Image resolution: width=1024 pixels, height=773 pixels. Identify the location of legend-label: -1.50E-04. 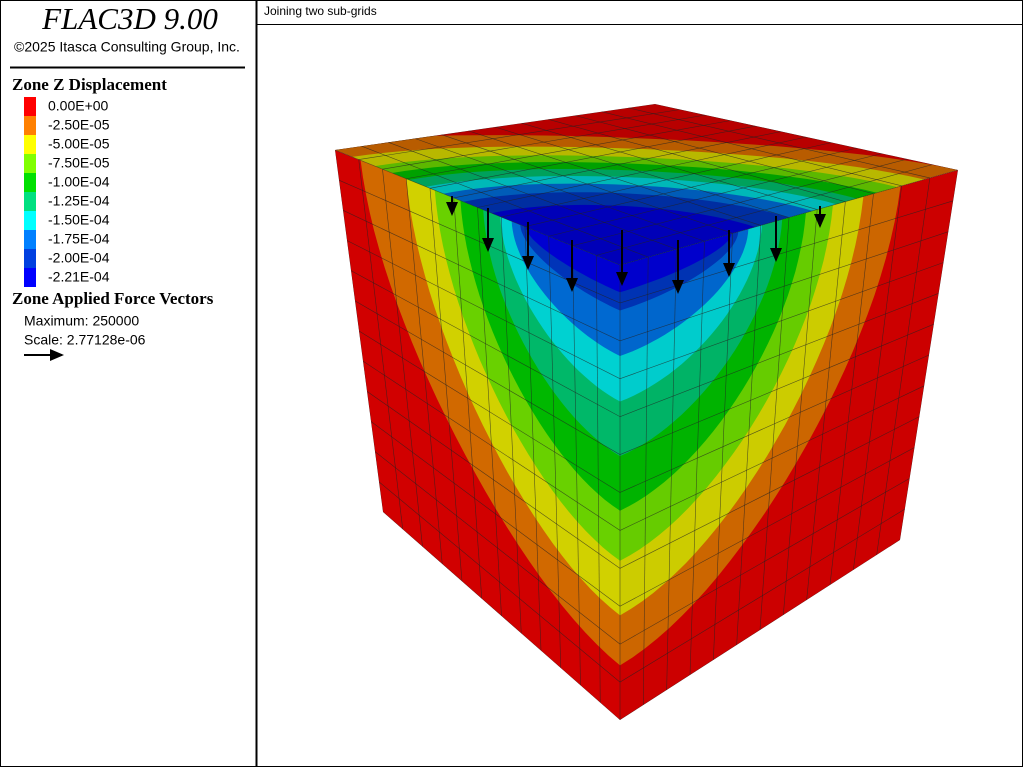
(79, 220).